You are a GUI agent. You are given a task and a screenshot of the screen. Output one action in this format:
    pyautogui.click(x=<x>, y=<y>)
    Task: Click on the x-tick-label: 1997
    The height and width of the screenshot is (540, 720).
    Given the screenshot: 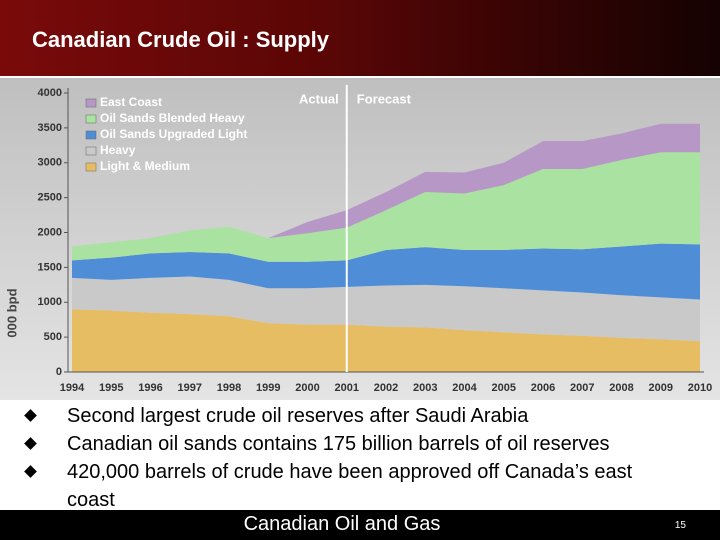 What is the action you would take?
    pyautogui.click(x=190, y=388)
    